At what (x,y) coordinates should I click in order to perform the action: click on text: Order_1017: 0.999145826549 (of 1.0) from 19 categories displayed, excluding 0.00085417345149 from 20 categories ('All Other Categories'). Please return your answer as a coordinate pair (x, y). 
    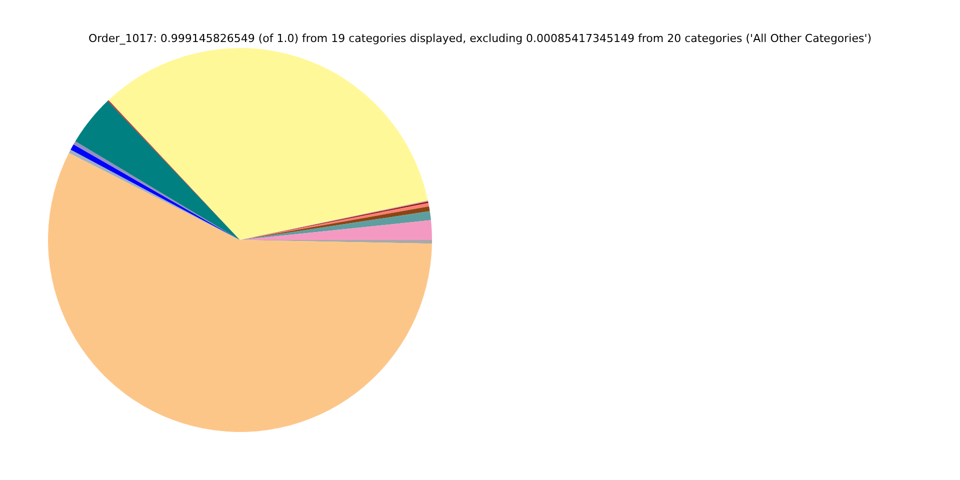
    Looking at the image, I should click on (480, 38).